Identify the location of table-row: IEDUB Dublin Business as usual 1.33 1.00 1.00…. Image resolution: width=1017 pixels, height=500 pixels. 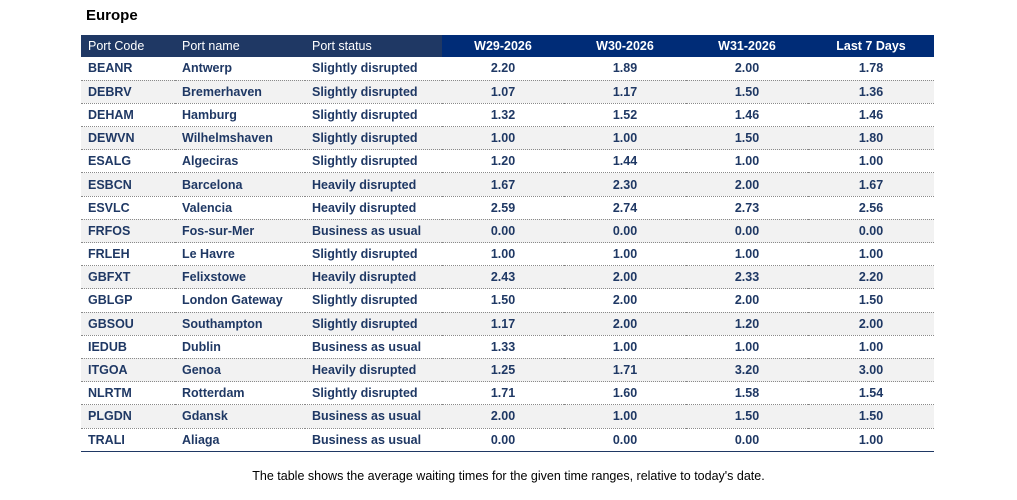
(507, 347).